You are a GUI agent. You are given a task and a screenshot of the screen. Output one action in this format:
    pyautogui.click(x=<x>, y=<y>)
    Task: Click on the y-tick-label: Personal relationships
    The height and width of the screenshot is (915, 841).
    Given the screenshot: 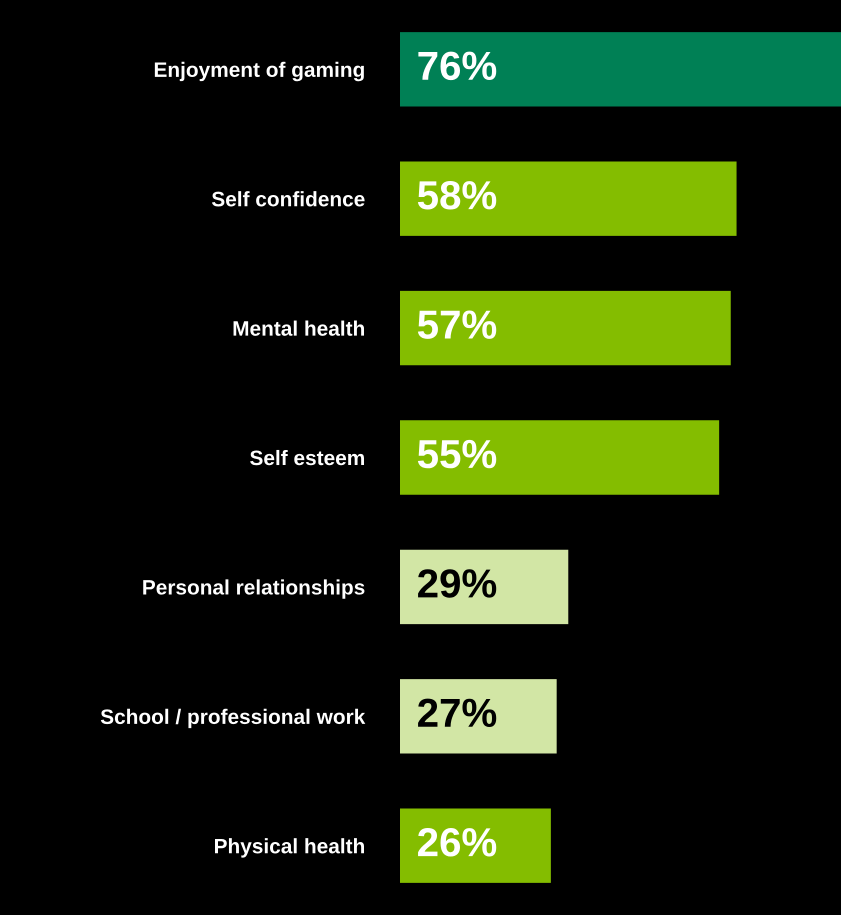 What is the action you would take?
    pyautogui.click(x=253, y=589)
    